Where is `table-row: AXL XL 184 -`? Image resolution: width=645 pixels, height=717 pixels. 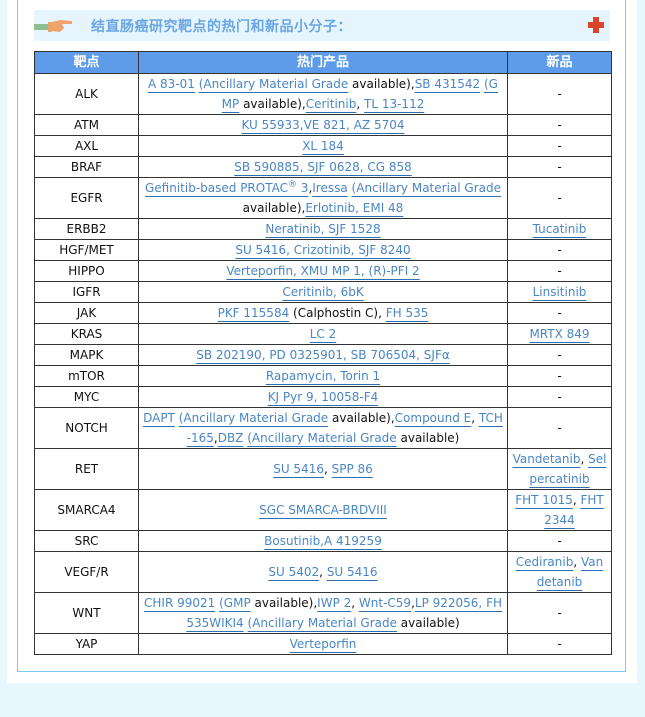 table-row: AXL XL 184 - is located at coordinates (323, 146).